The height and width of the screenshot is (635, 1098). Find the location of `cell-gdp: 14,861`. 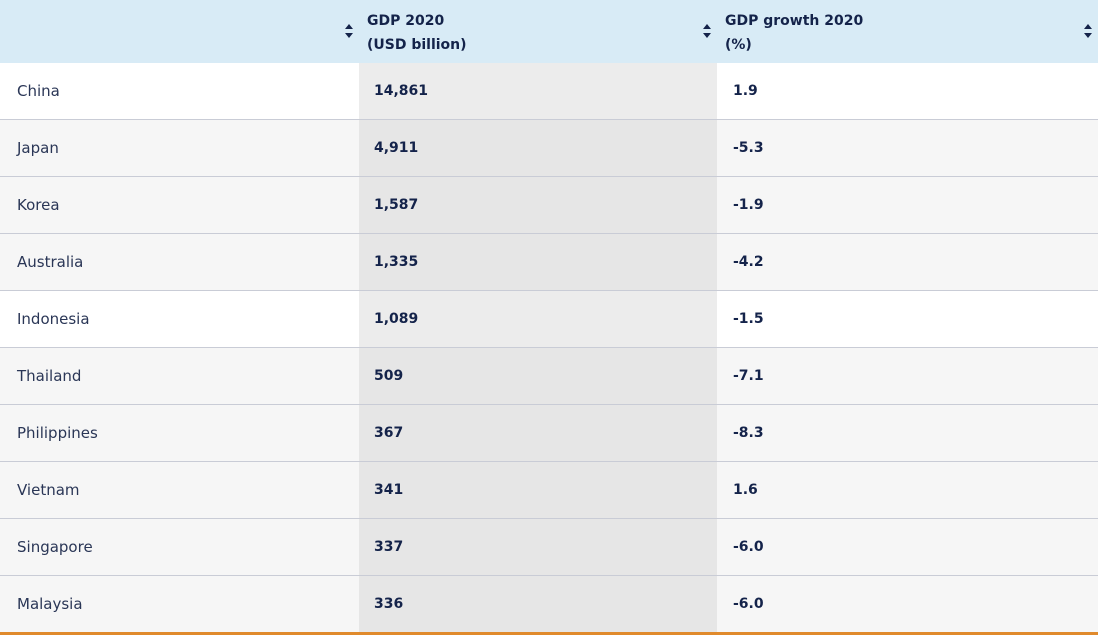

cell-gdp: 14,861 is located at coordinates (538, 91).